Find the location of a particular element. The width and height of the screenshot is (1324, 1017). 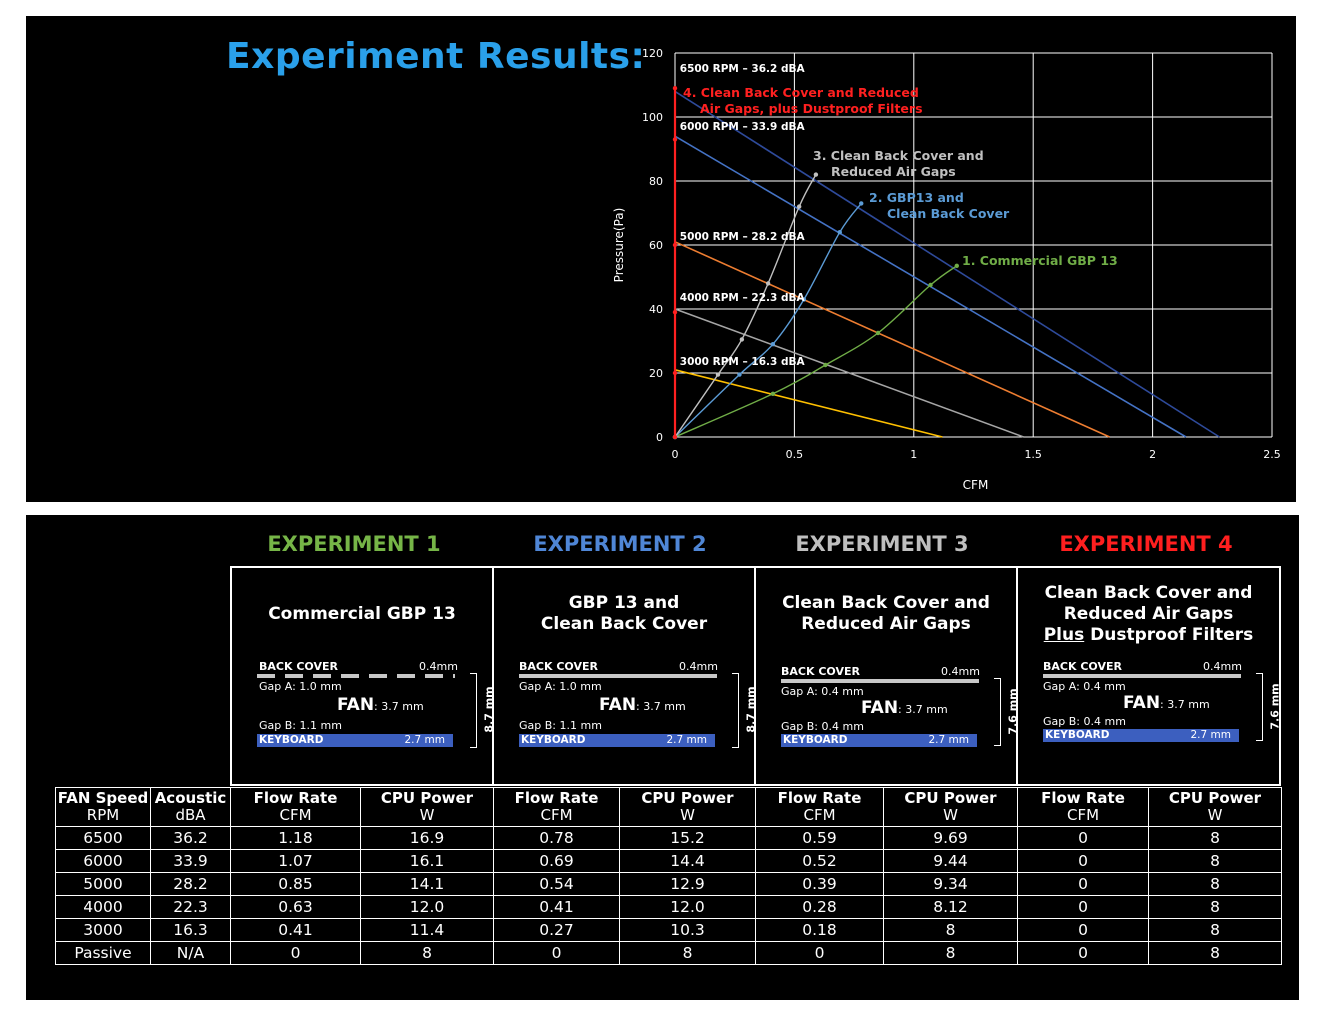

table-cell: 9.44 is located at coordinates (950, 861).